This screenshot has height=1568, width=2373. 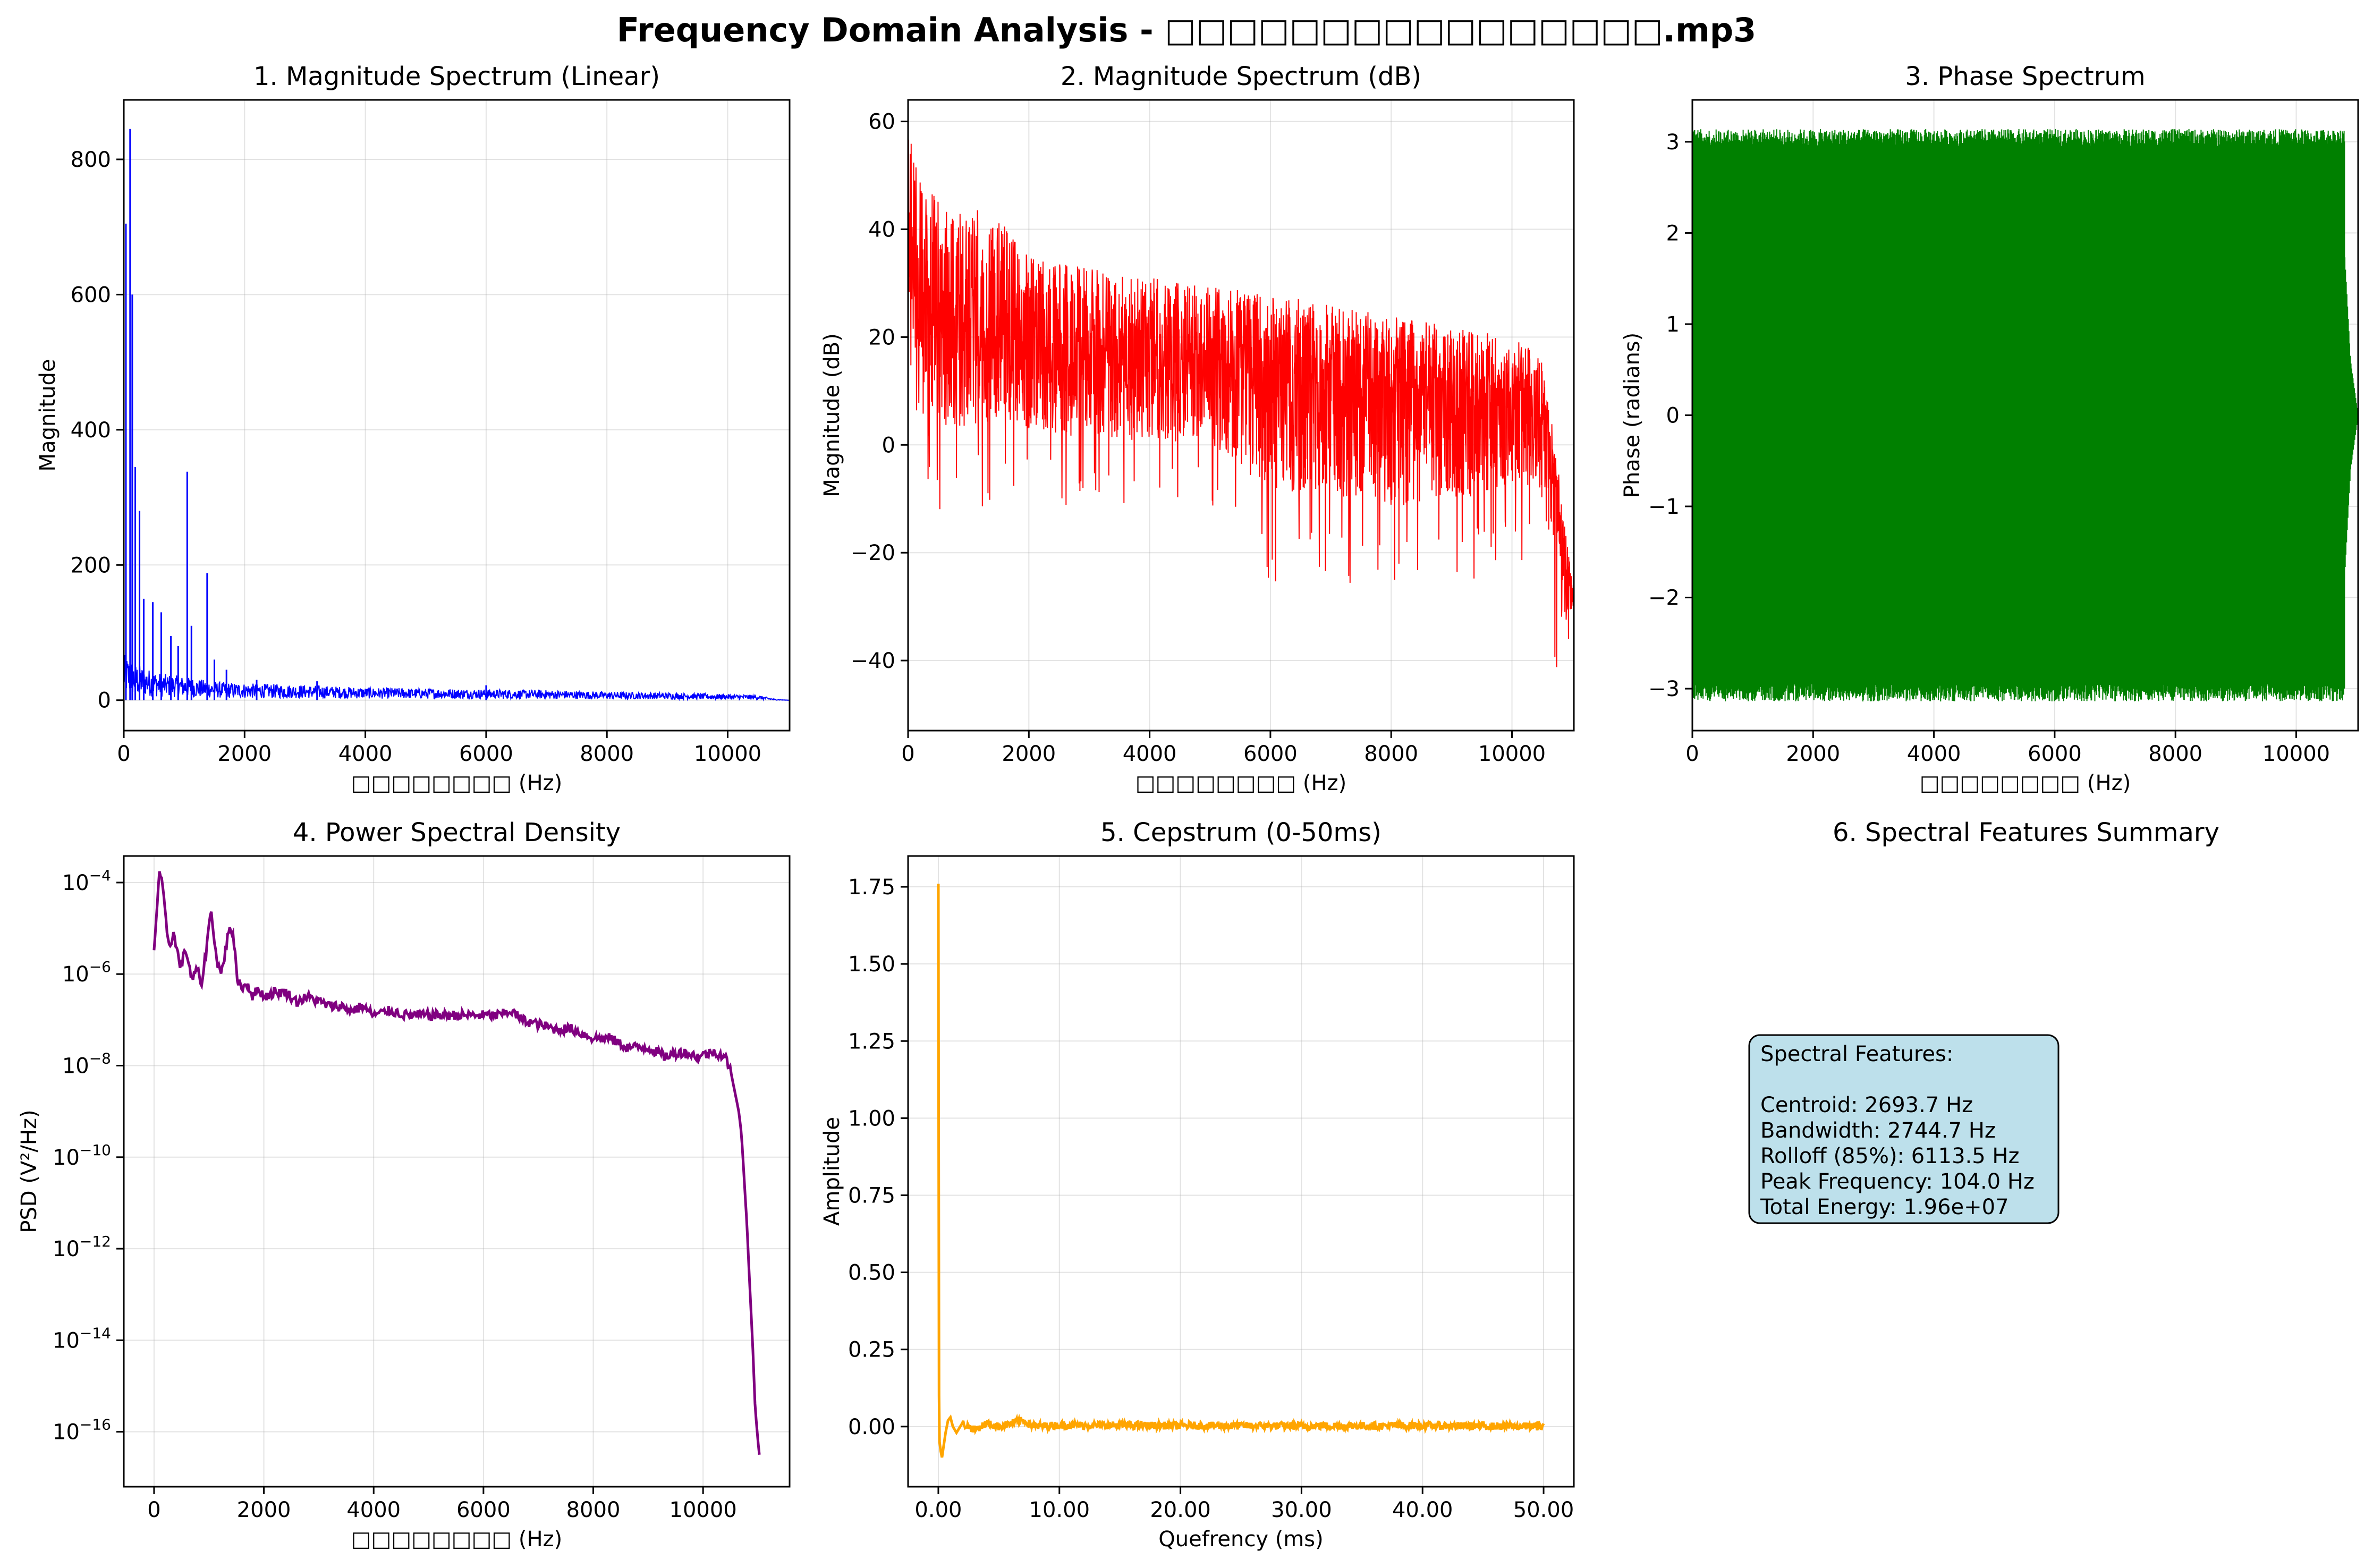 I want to click on magnitude-linear-ytick-label: 400, so click(x=91, y=430).